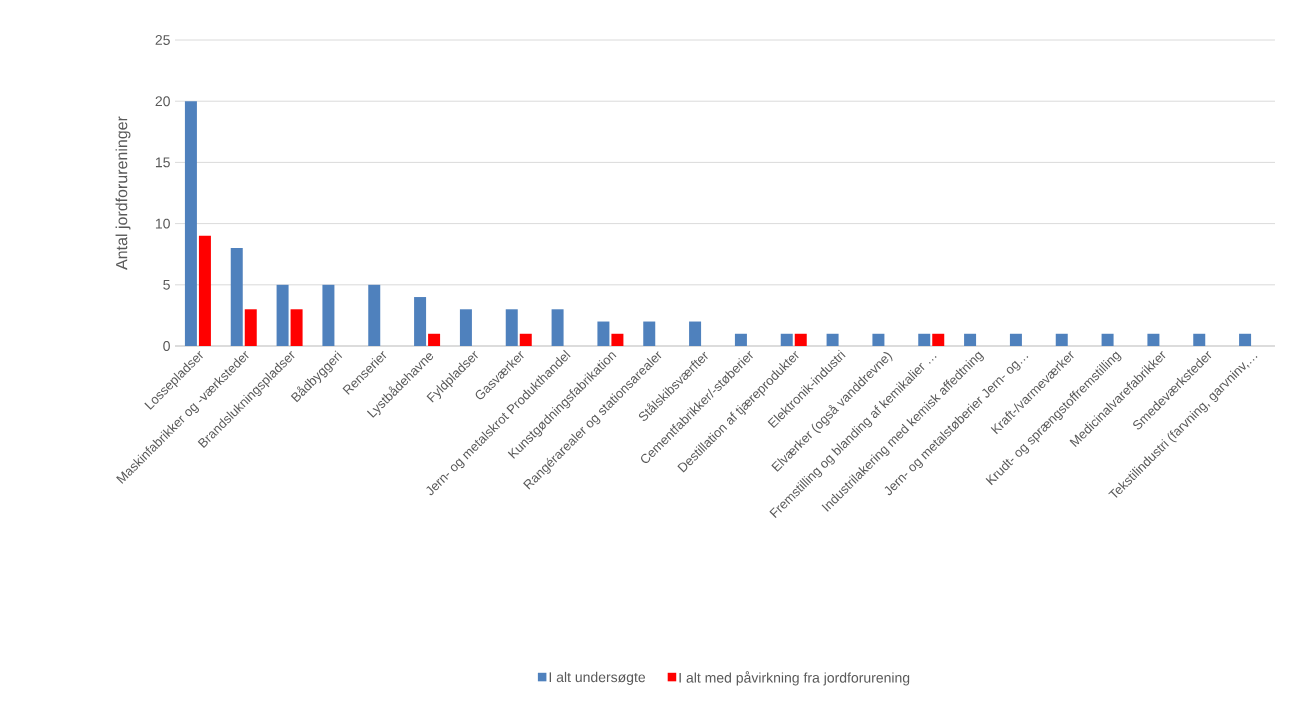  I want to click on legend-label: I alt med påvirkning fra jordforurening, so click(794, 678).